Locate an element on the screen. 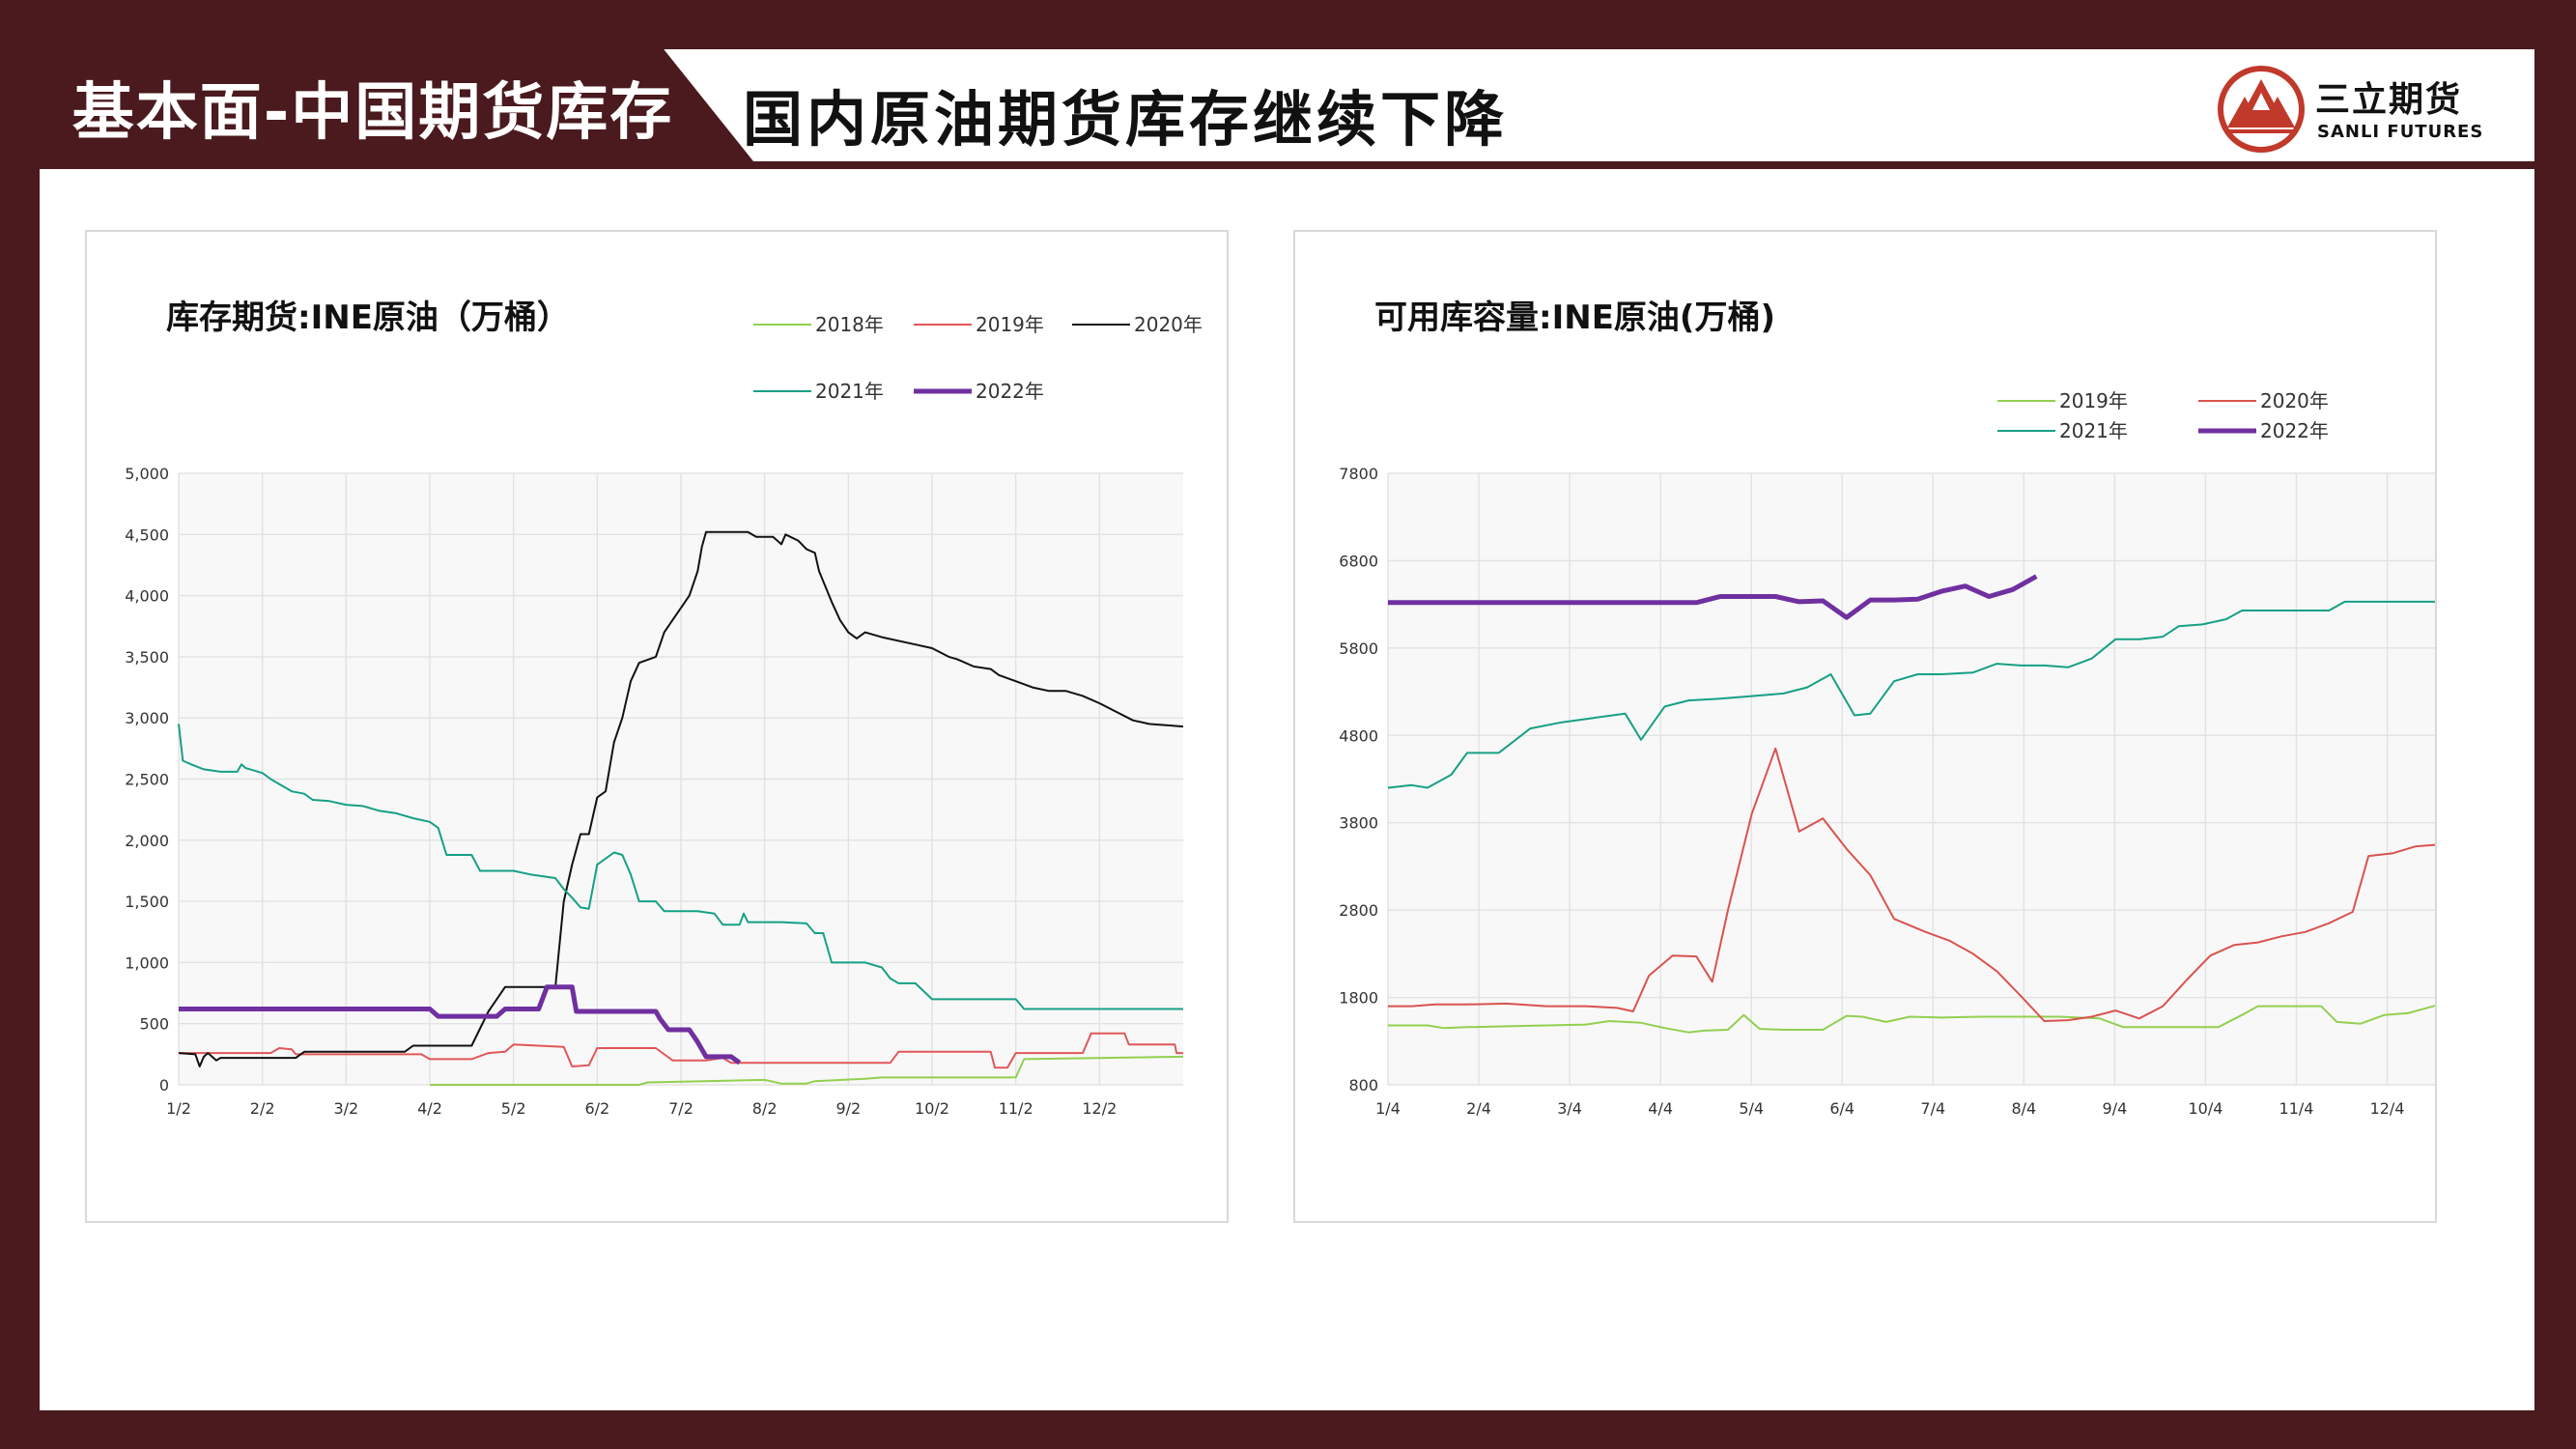 The image size is (2576, 1449). logo-name-en: SANLI FUTURES is located at coordinates (2400, 132).